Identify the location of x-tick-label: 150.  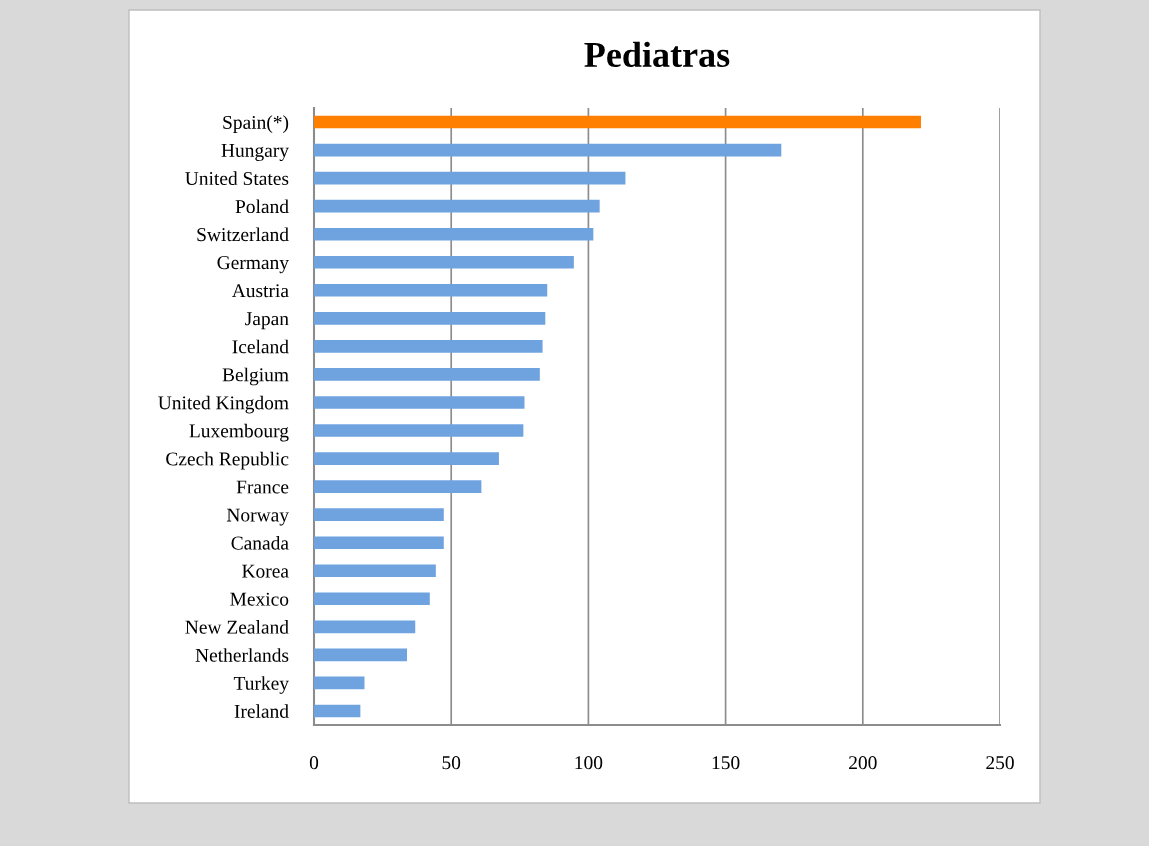
(726, 763).